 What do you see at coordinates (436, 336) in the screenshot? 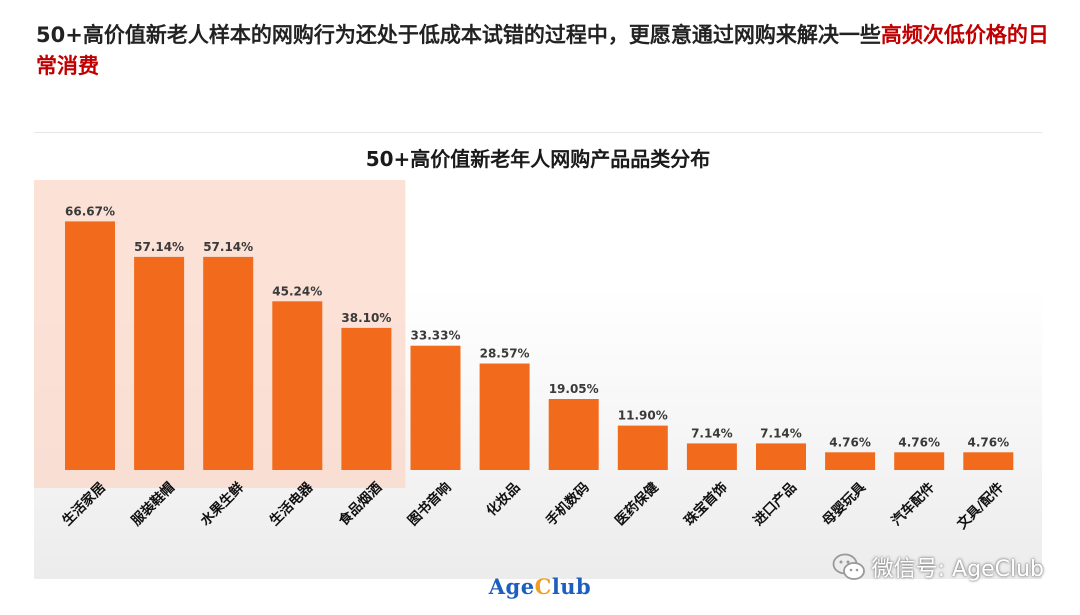
I see `value-label-6: 33.33%` at bounding box center [436, 336].